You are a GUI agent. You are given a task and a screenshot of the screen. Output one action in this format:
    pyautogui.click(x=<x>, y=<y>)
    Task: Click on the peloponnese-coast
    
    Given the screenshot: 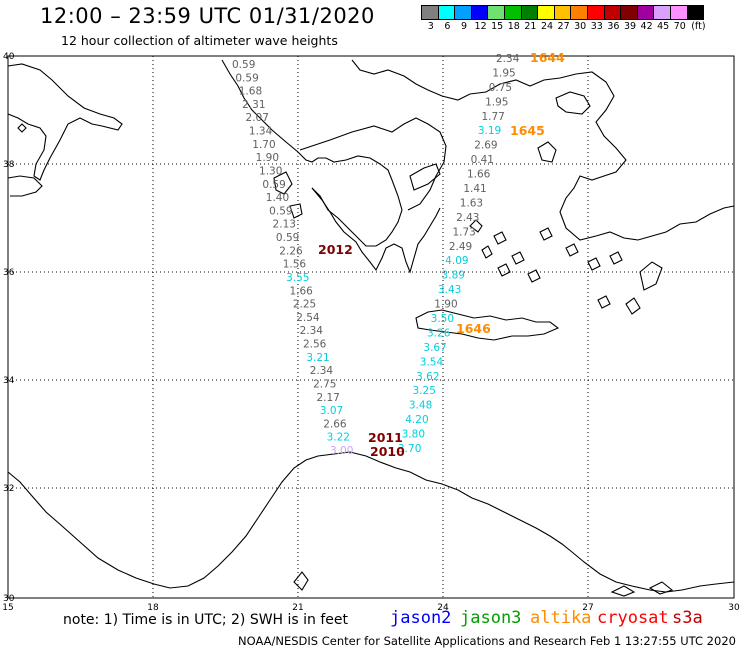 What is the action you would take?
    pyautogui.click(x=376, y=230)
    